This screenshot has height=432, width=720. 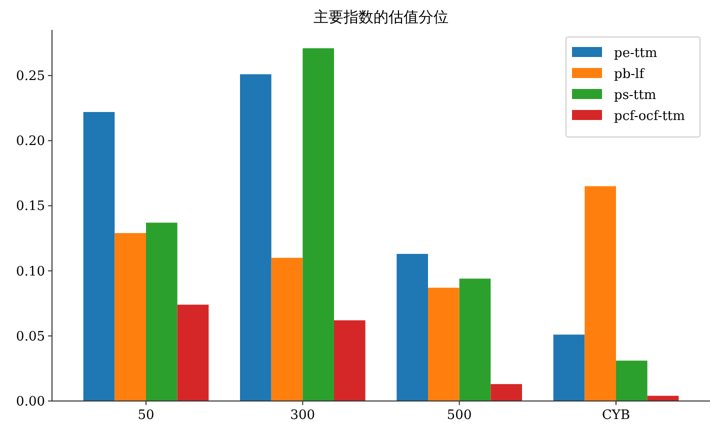 I want to click on y-tick-label: 0.20, so click(x=30, y=142).